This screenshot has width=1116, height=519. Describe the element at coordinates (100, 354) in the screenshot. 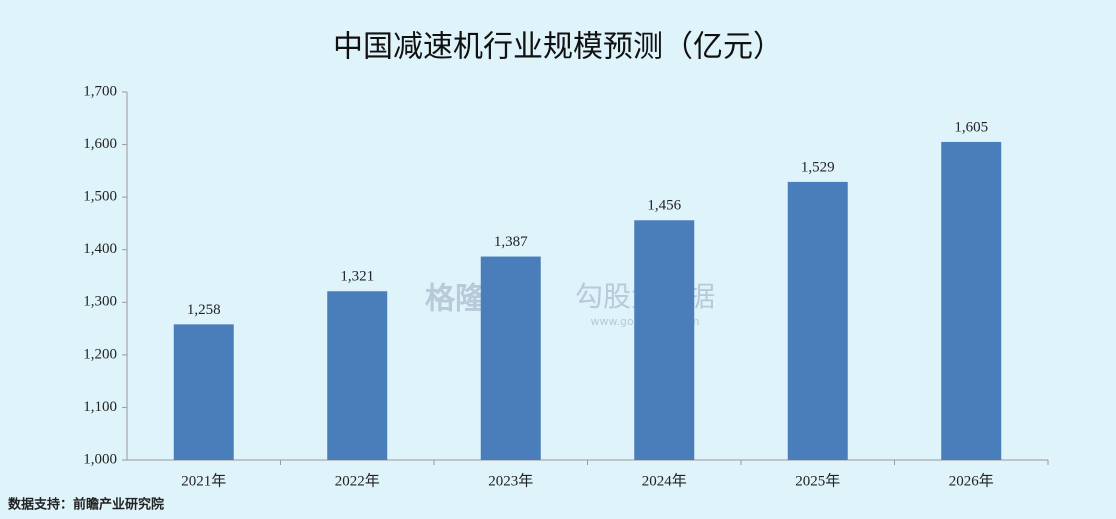

I see `y-tick-label: 1,200` at that location.